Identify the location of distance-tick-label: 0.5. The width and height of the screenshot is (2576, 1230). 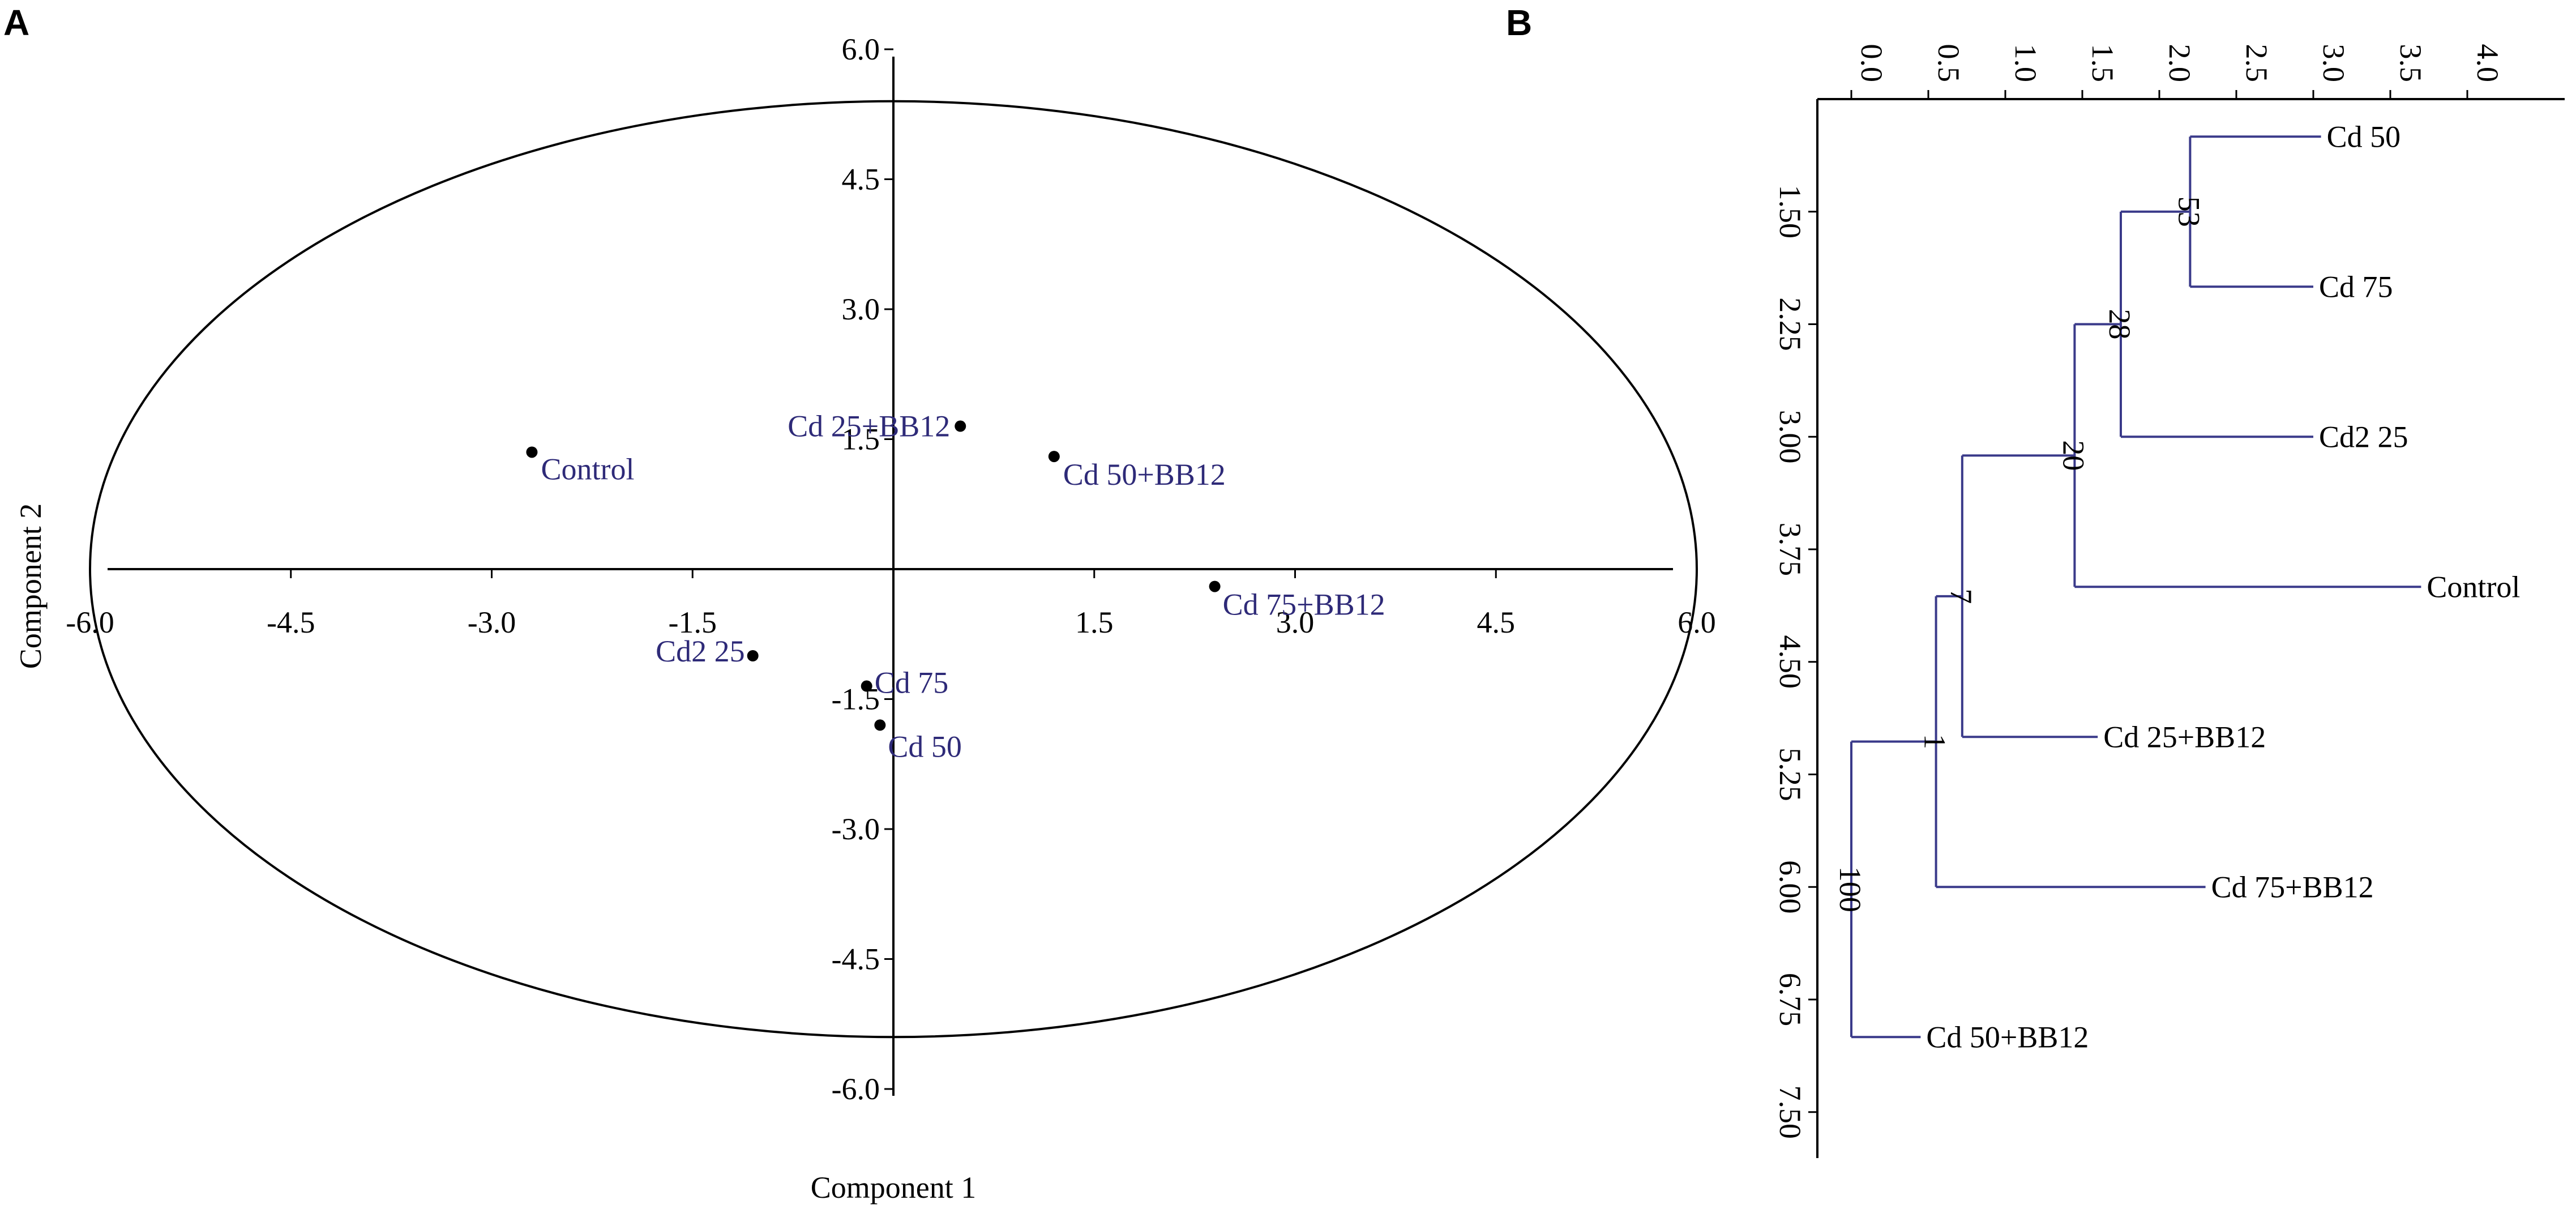
(1949, 63).